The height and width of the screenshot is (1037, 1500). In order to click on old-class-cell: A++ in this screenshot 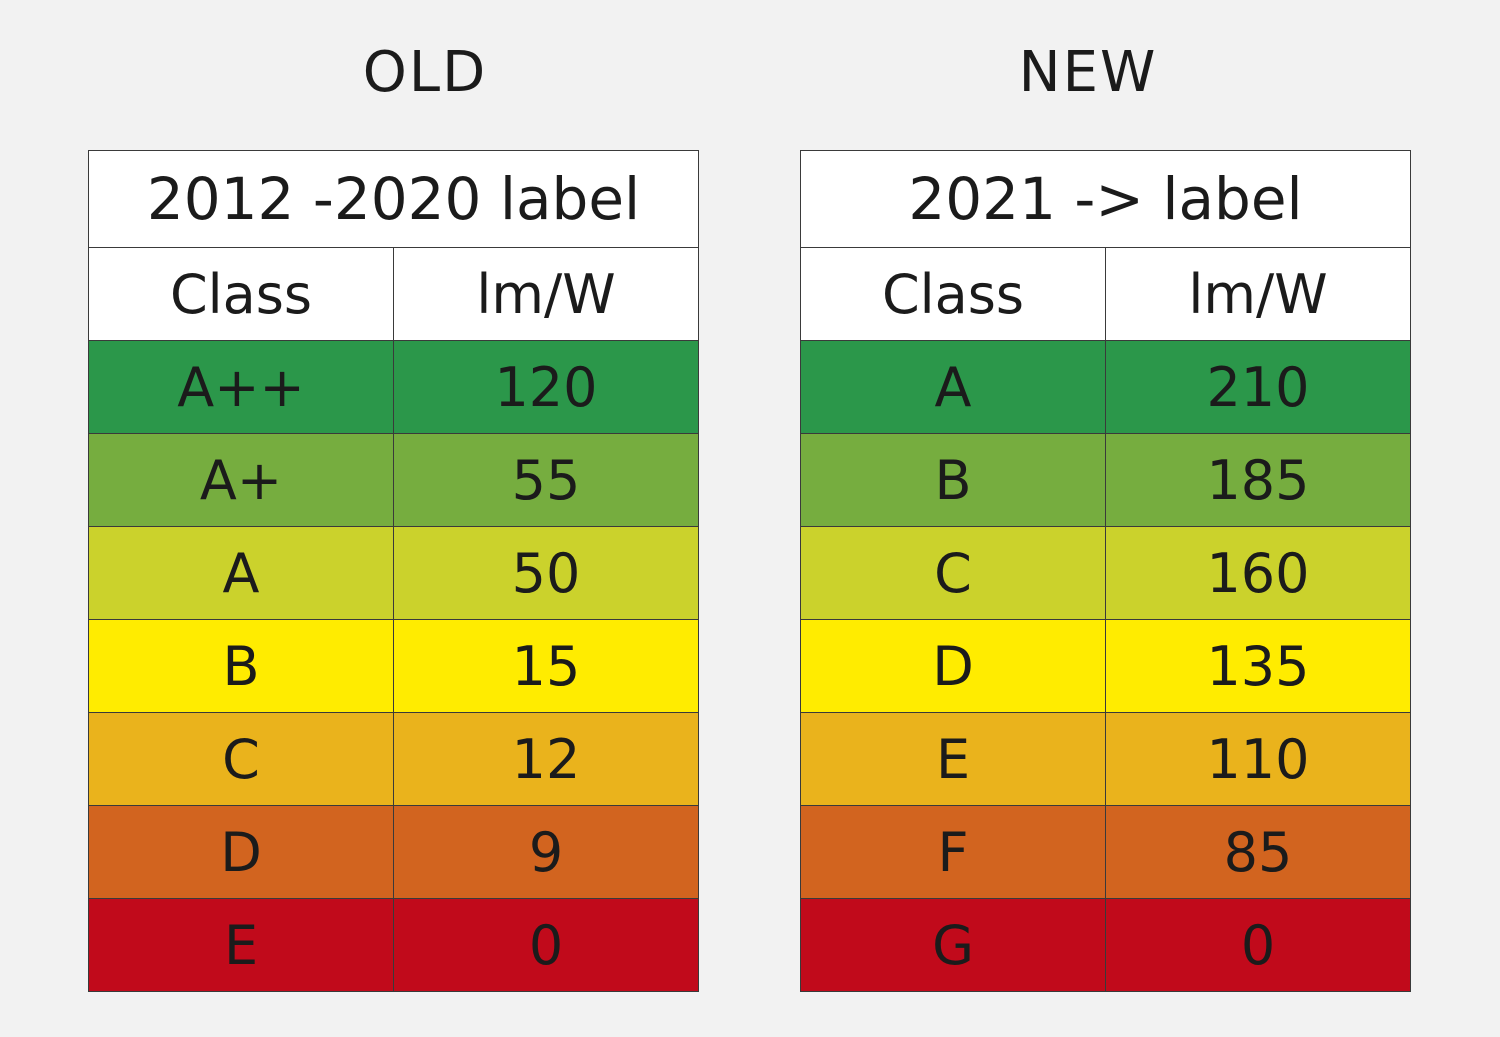, I will do `click(241, 387)`.